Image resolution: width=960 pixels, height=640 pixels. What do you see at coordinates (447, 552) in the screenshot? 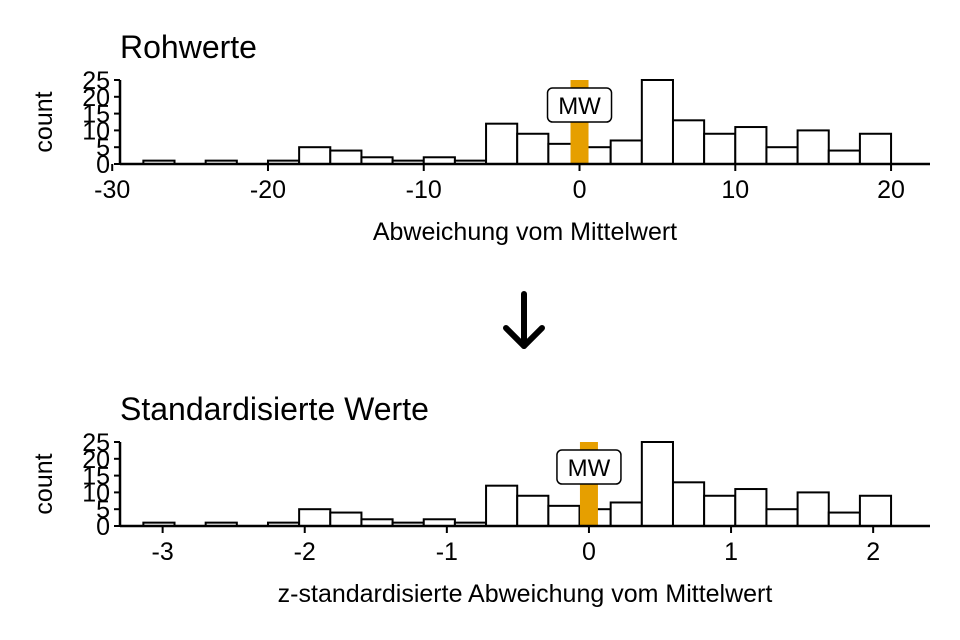
I see `x-tick-label: -1` at bounding box center [447, 552].